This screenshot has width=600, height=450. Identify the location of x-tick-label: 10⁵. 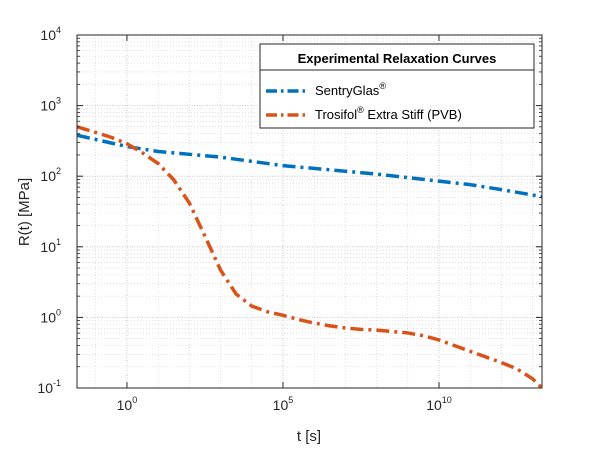
(283, 404).